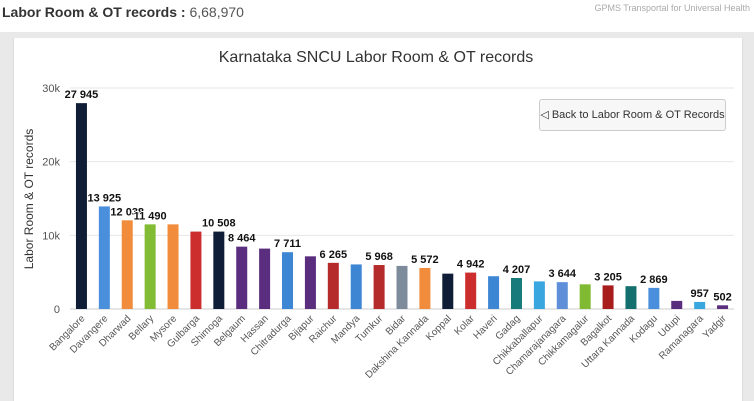  I want to click on chart-title: Karnataka SNCU Labor Room & OT records, so click(376, 57).